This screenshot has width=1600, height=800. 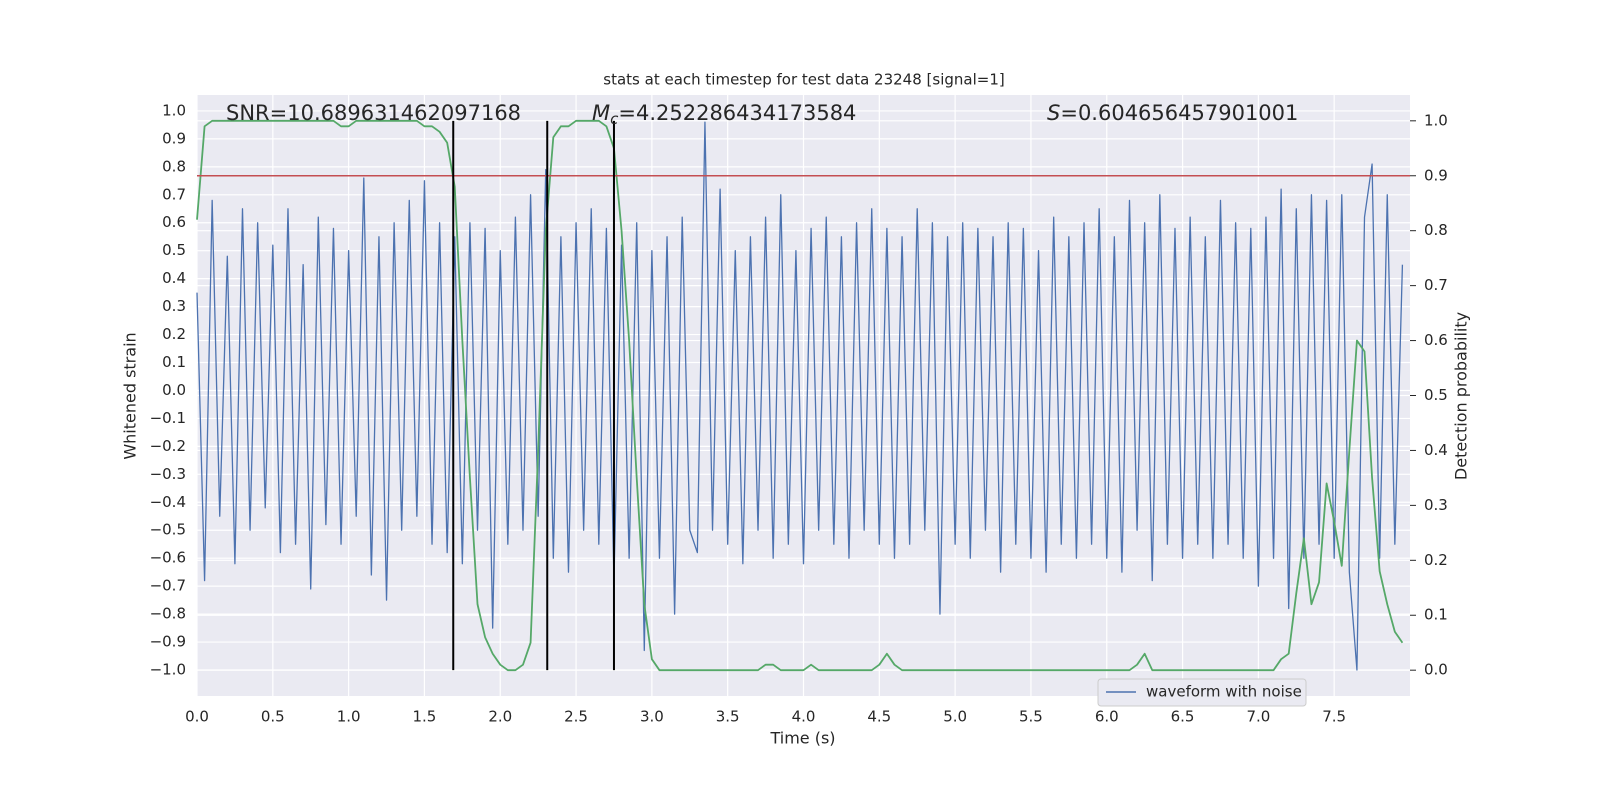 I want to click on y2-tick-label: 0.7, so click(x=1436, y=285).